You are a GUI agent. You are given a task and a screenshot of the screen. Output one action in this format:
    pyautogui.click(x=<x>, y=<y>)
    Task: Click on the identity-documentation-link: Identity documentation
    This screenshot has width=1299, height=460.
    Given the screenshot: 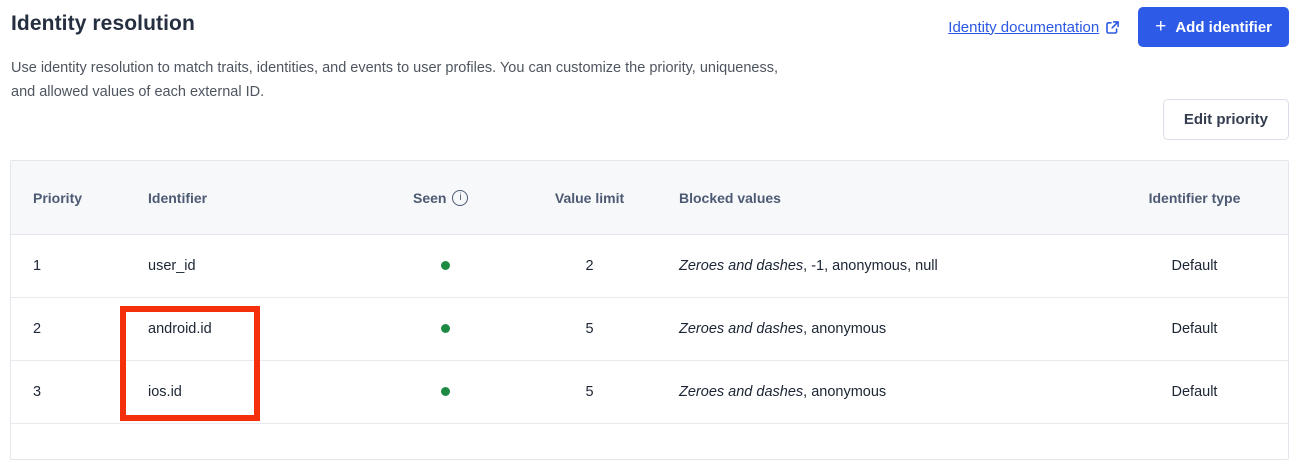 What is the action you would take?
    pyautogui.click(x=1034, y=27)
    